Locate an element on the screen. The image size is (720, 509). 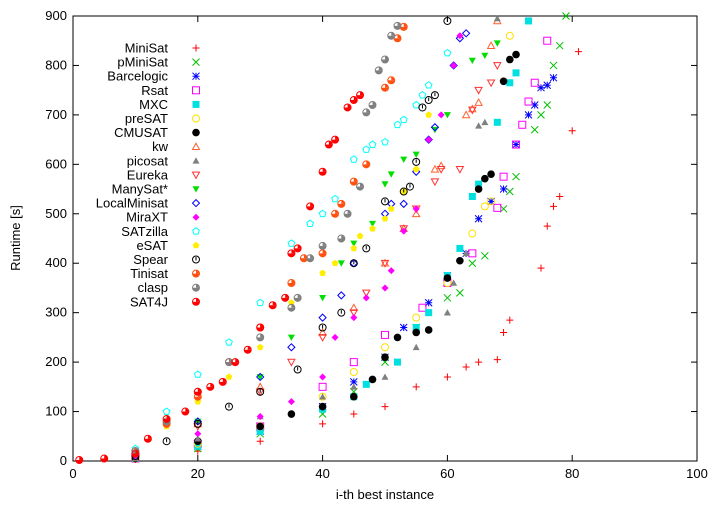
legend-label-localminisat: LocalMinisat is located at coordinates (132, 203).